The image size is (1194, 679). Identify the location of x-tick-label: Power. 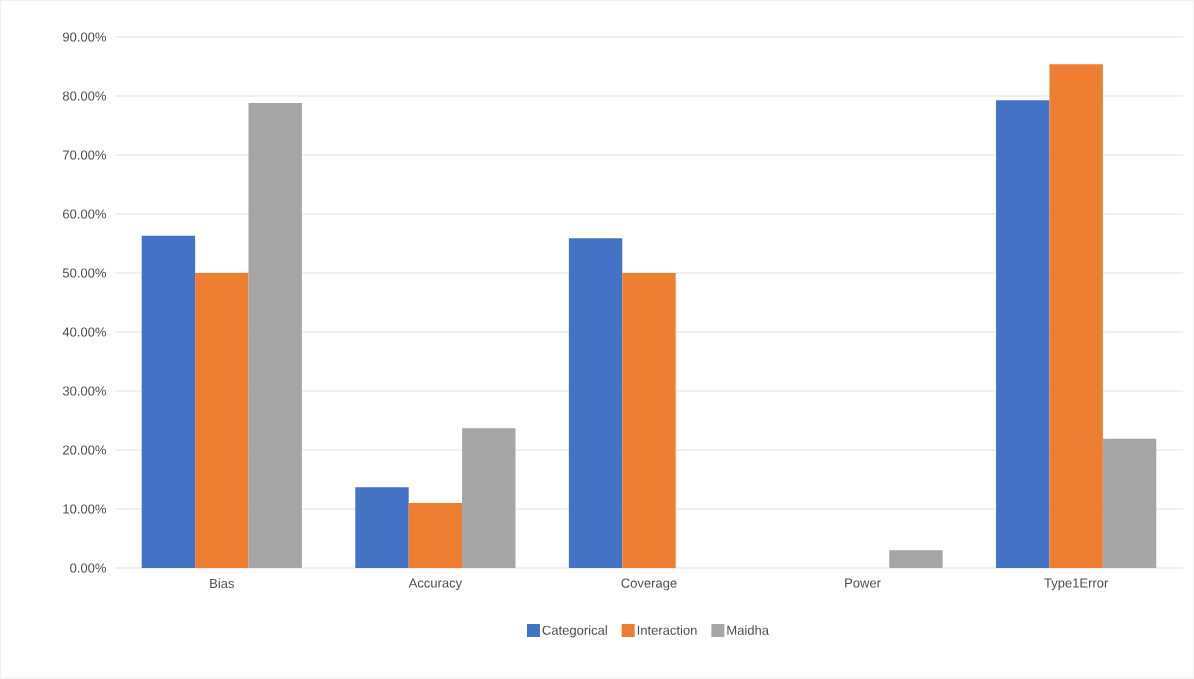
(863, 583).